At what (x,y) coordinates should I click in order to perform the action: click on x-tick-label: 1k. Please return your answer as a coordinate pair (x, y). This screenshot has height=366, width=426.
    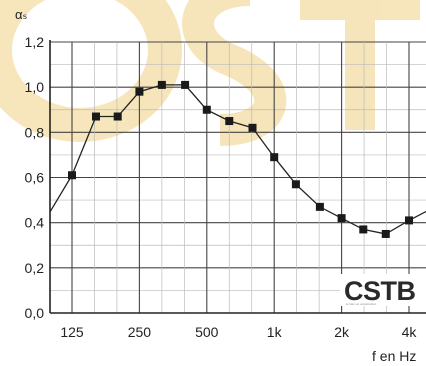
    Looking at the image, I should click on (275, 332).